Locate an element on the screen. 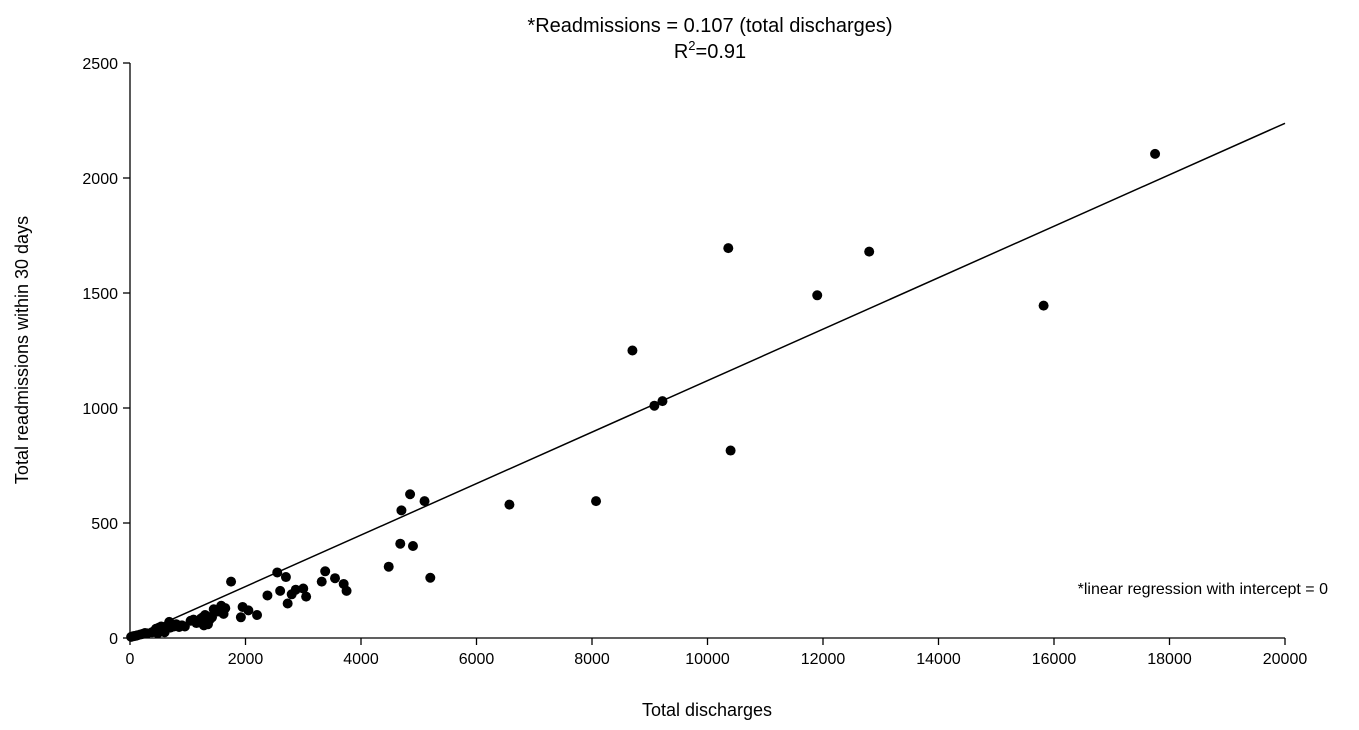  x-tick-label: 8000 is located at coordinates (592, 659).